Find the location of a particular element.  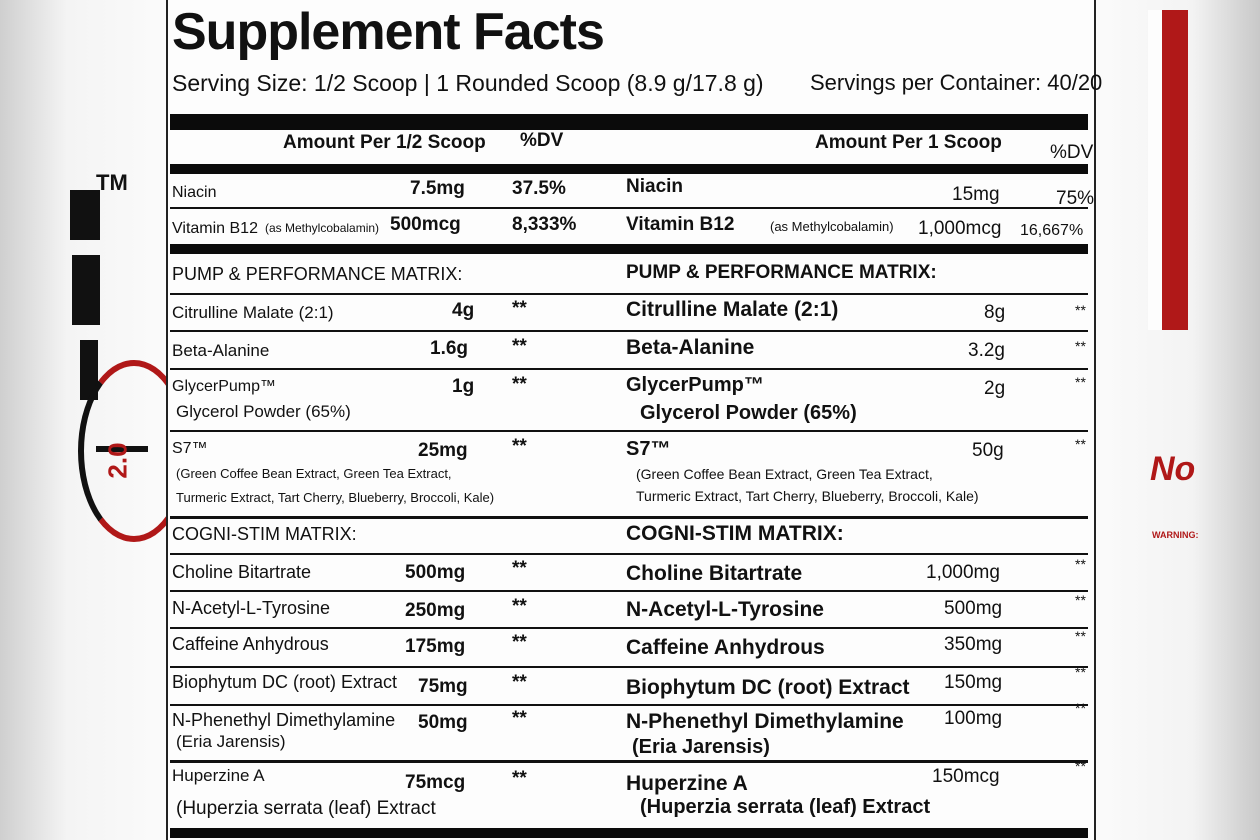

cogni-item-left: N-Phenethyl Dimethylamine is located at coordinates (284, 720).